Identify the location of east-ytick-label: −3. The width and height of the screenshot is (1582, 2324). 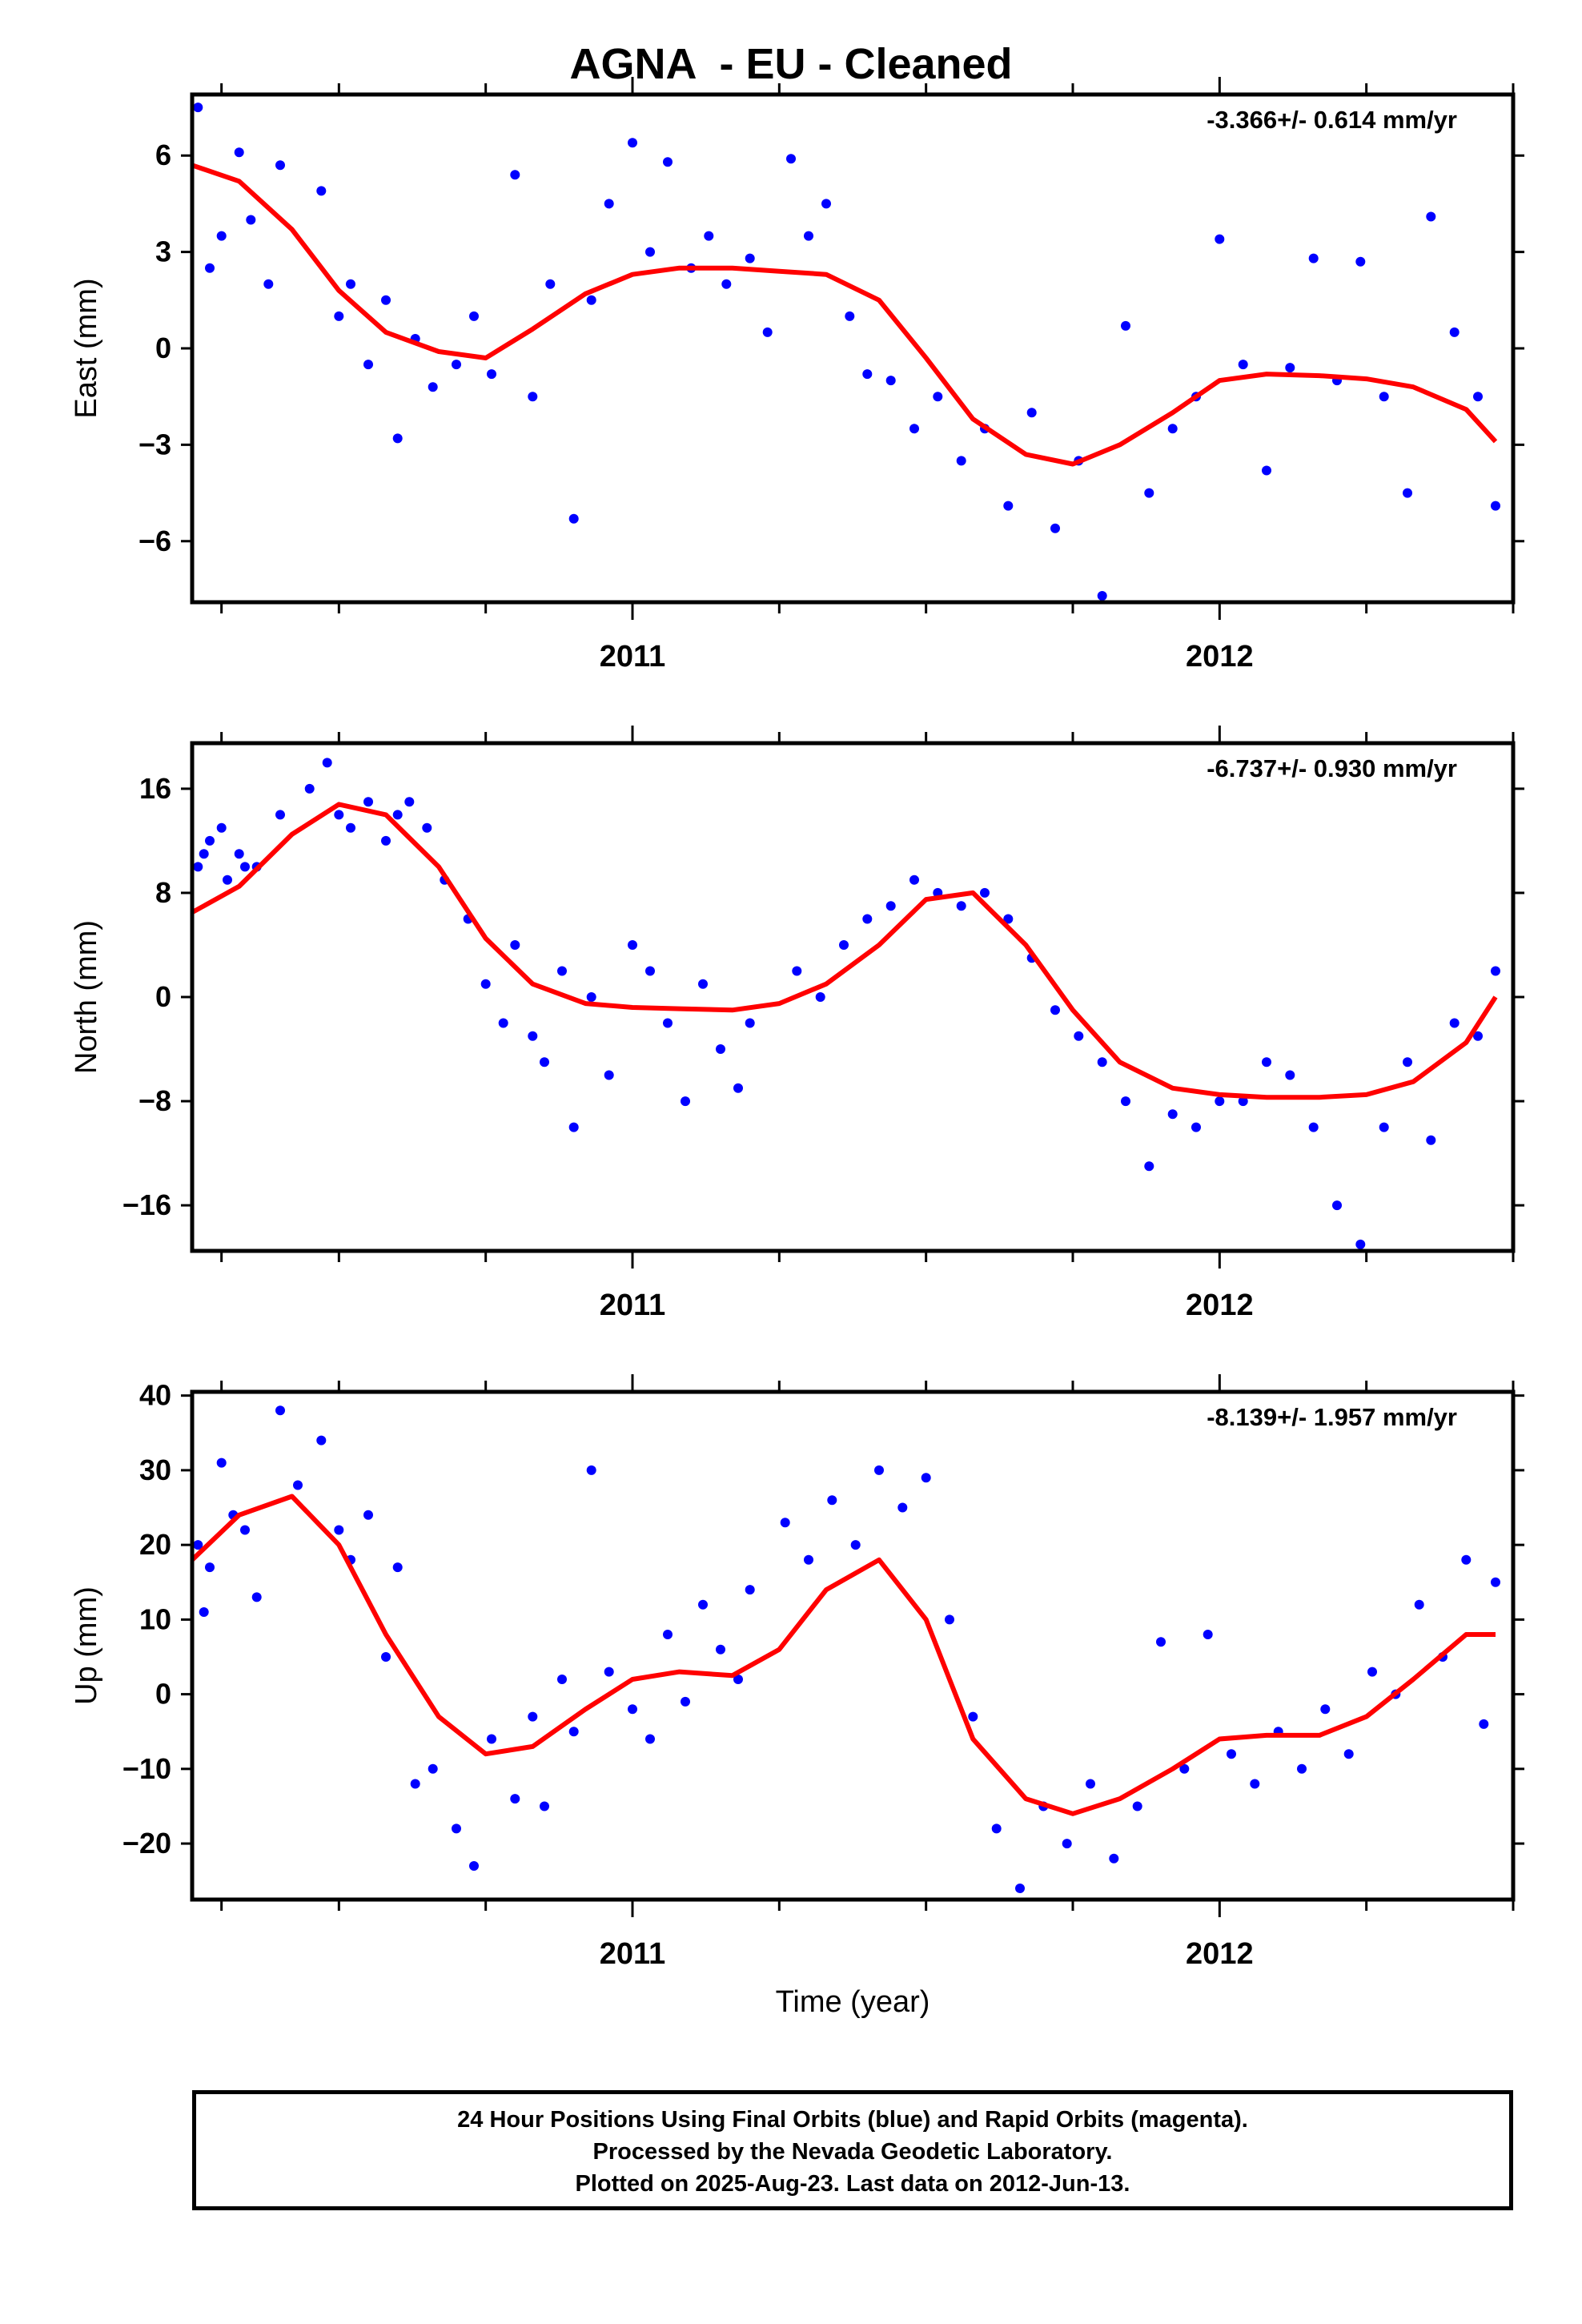
(155, 444).